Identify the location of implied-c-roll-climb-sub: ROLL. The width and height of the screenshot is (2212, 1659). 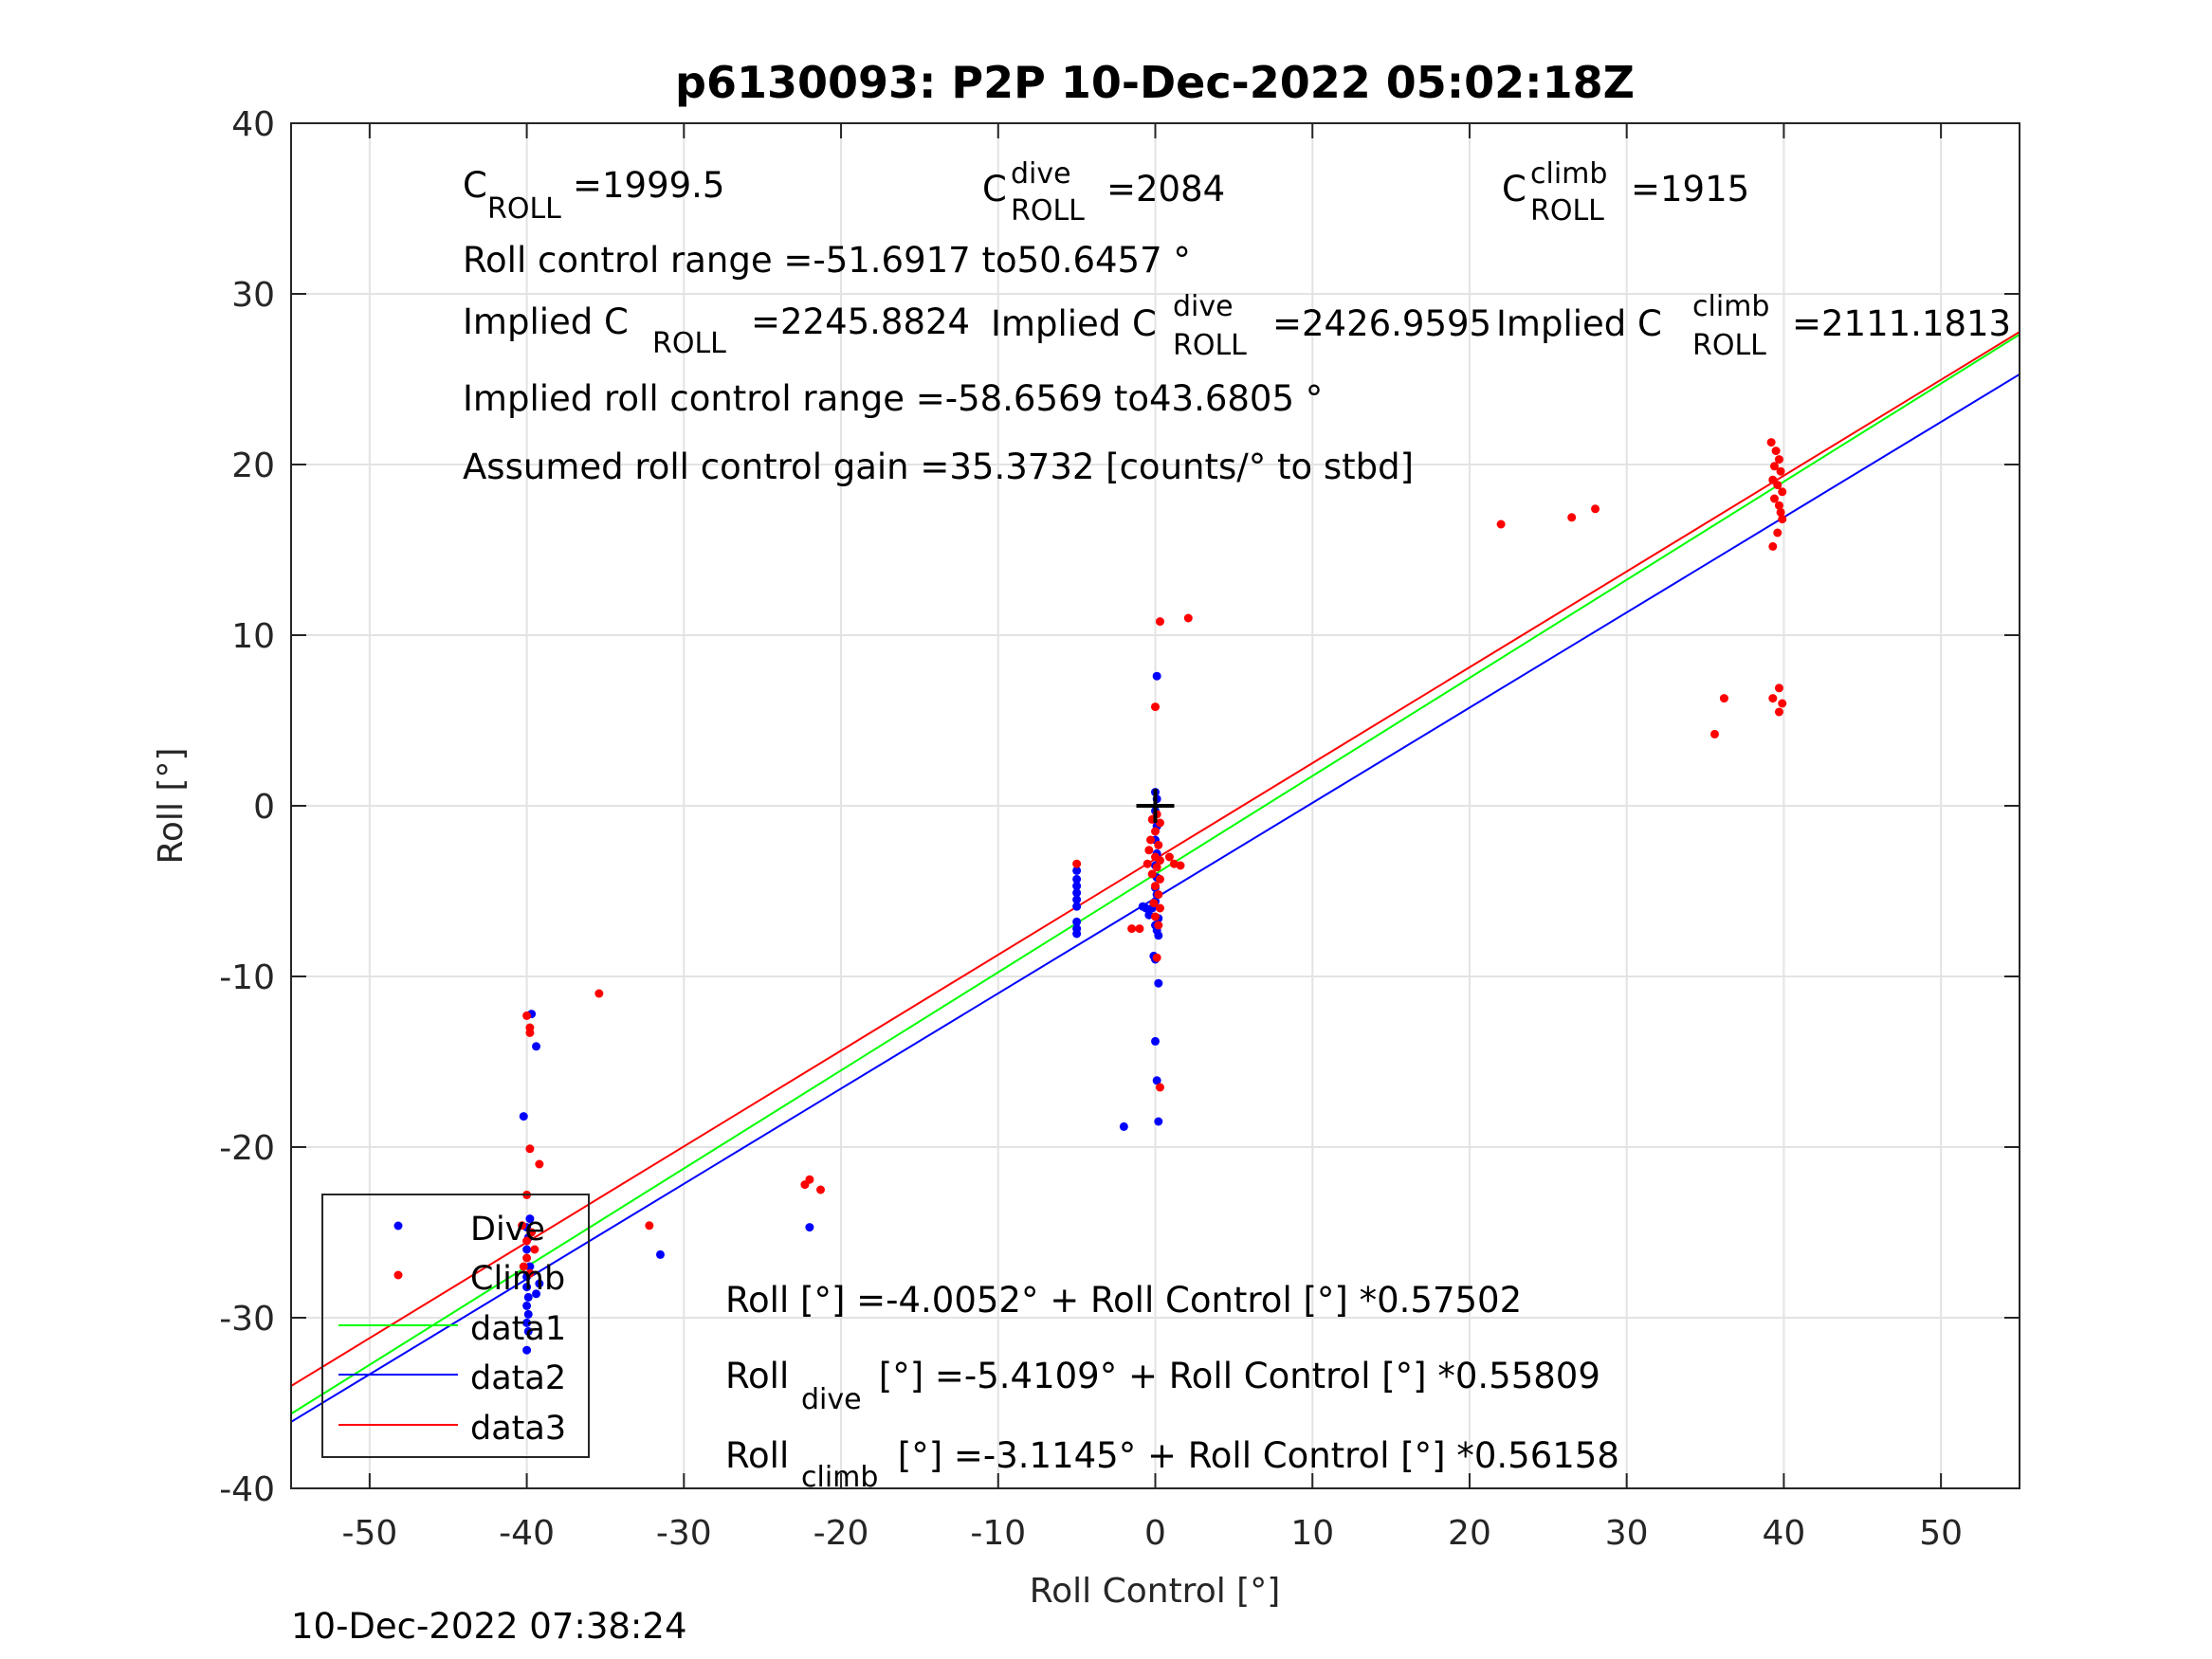
(1729, 345).